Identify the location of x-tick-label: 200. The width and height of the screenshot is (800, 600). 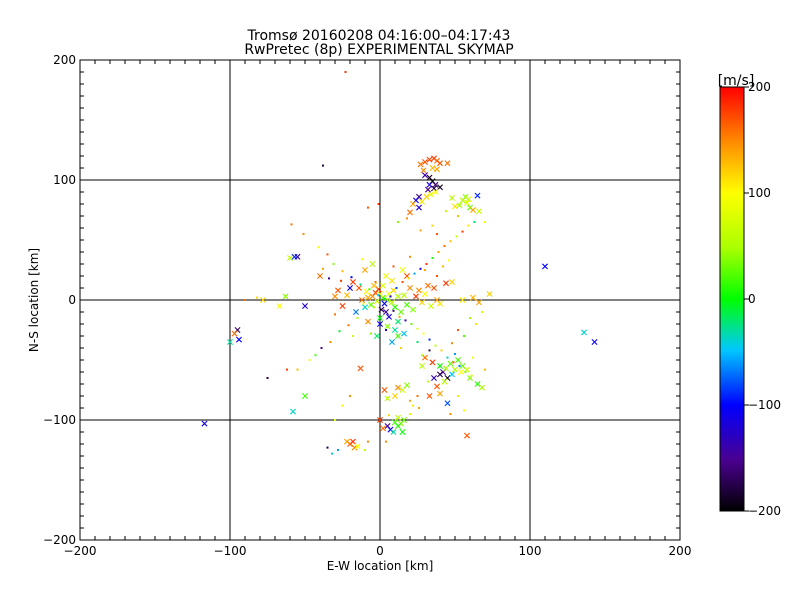
(680, 551).